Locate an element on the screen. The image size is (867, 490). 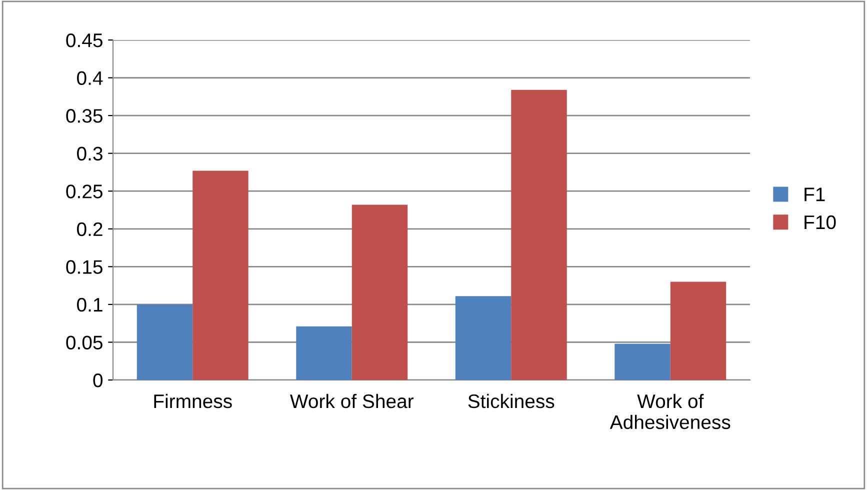
y-tick-label: 0.35 is located at coordinates (84, 116).